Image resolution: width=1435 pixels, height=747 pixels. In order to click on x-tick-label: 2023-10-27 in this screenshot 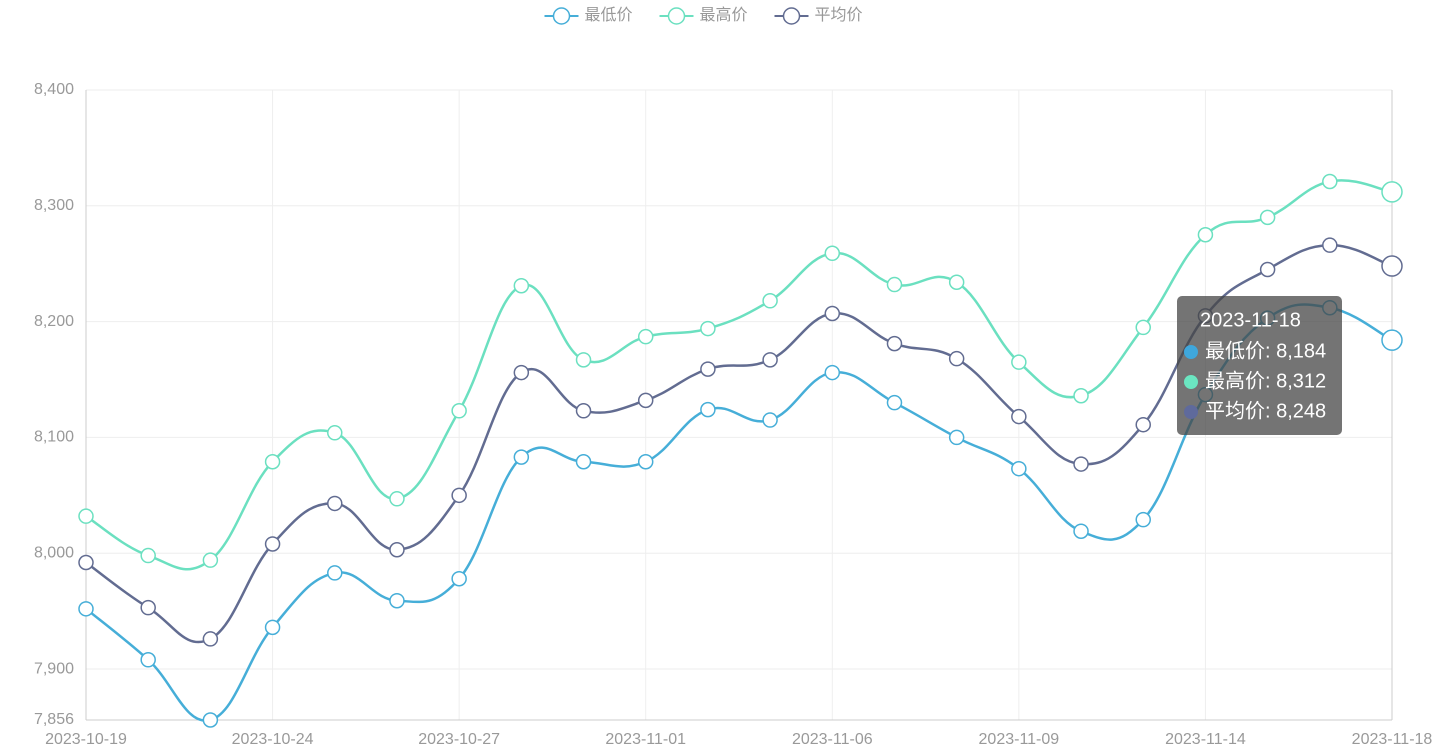, I will do `click(459, 739)`.